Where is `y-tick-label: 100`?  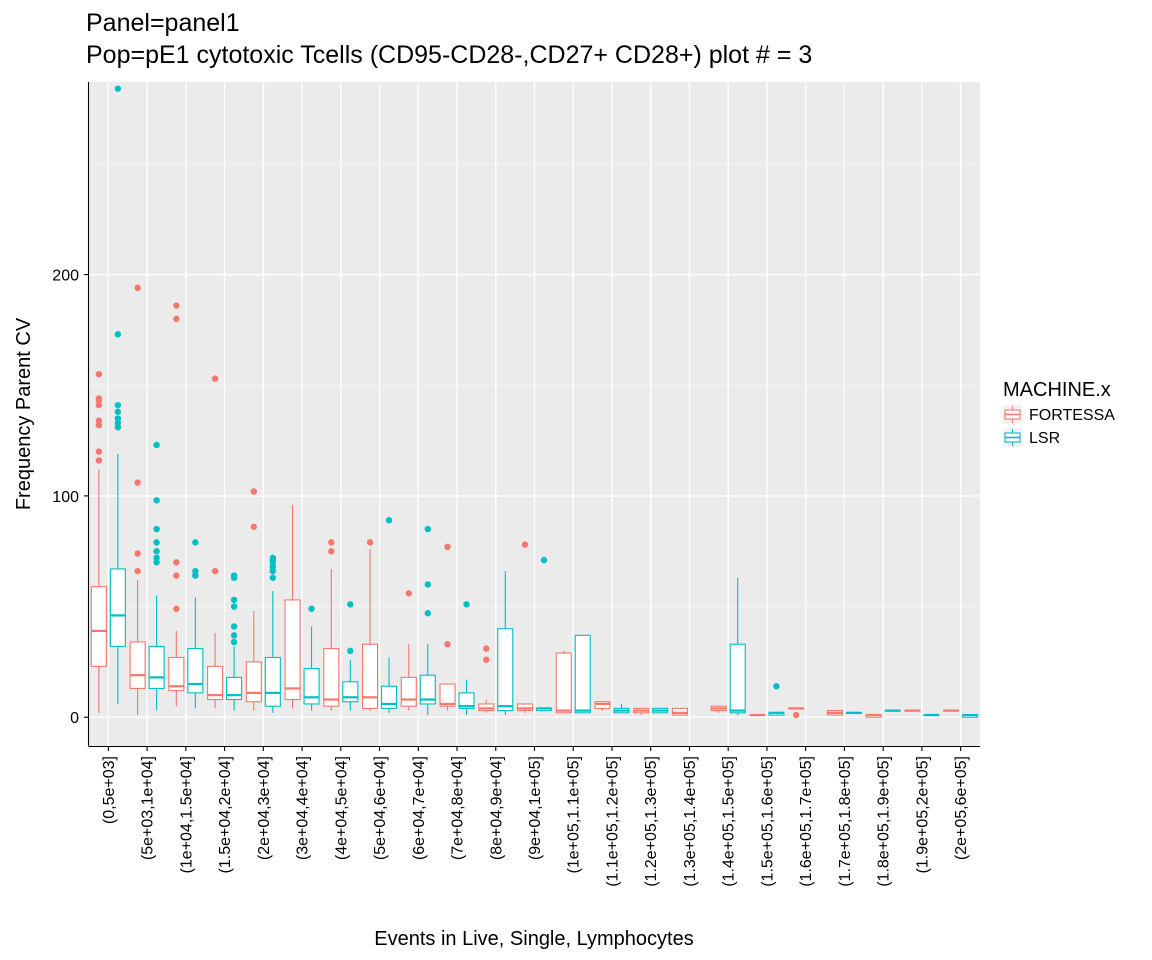 y-tick-label: 100 is located at coordinates (65, 497).